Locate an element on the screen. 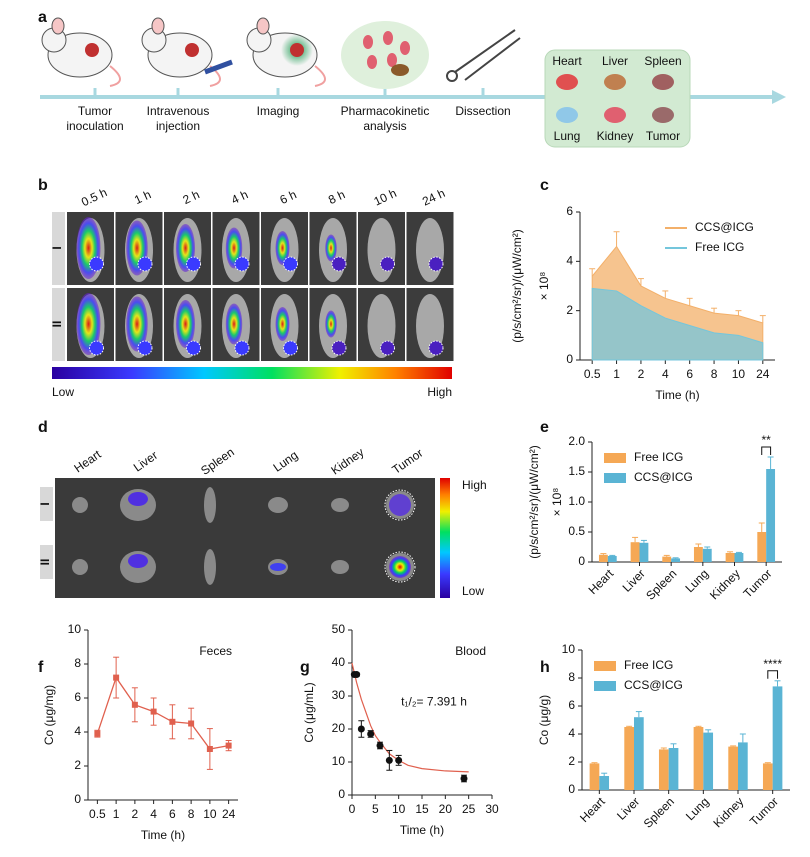 This screenshot has width=810, height=857. time-label: 2 h is located at coordinates (191, 197).